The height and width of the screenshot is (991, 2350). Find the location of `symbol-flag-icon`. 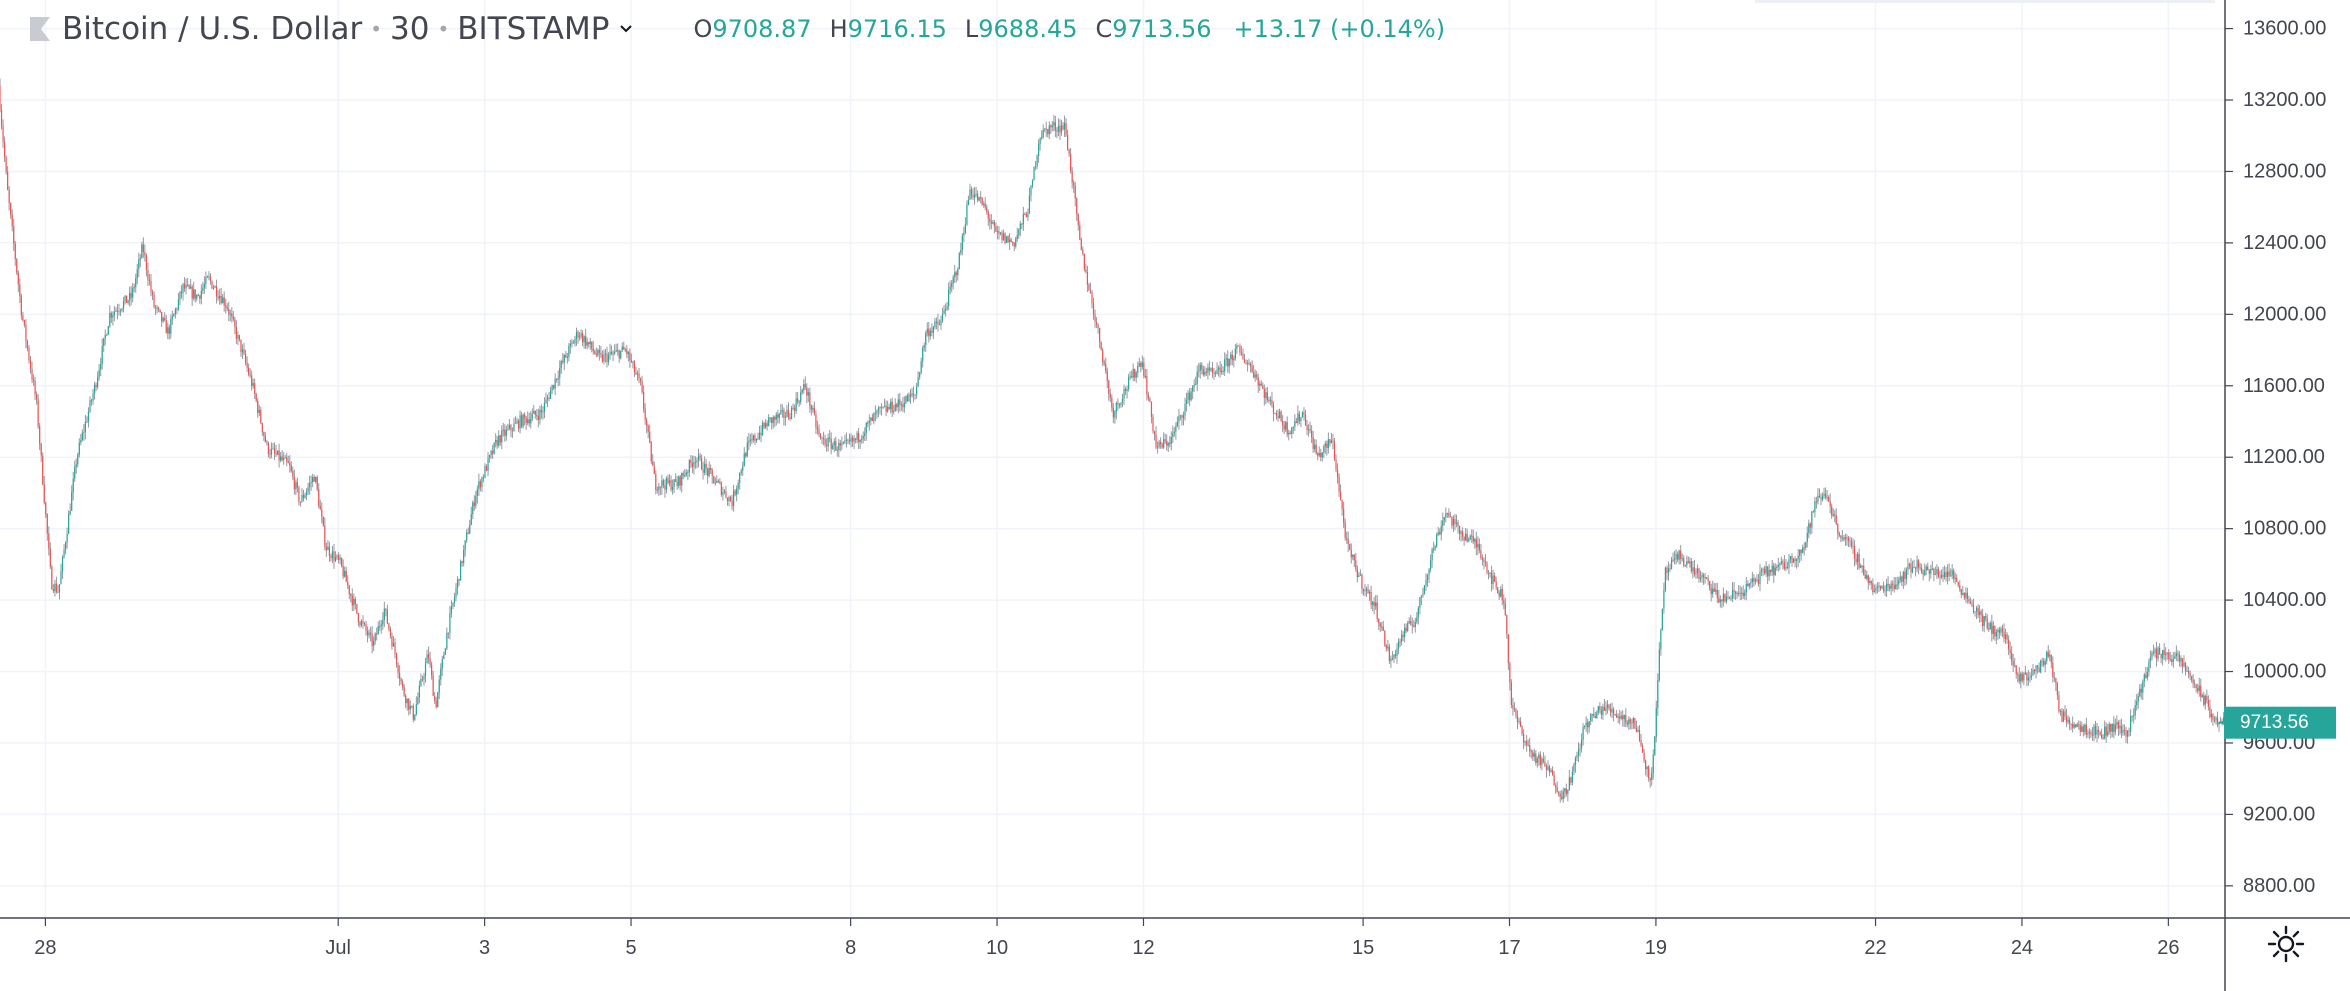

symbol-flag-icon is located at coordinates (40, 29).